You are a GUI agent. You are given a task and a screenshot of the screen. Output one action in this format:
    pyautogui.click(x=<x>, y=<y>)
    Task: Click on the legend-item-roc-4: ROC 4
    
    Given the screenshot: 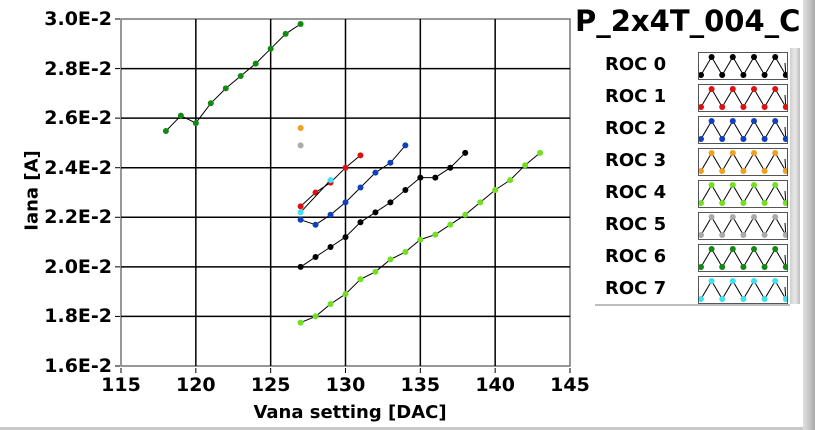 What is the action you would take?
    pyautogui.click(x=692, y=193)
    